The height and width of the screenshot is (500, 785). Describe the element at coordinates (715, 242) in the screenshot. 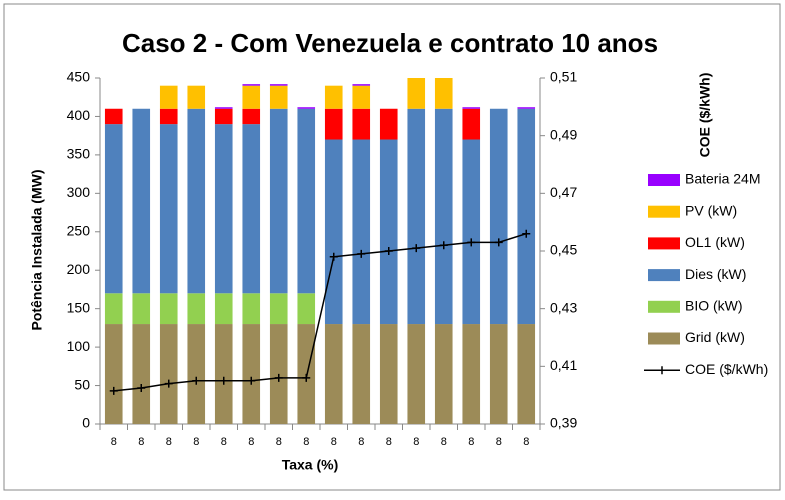

I see `legend-label: OL1 (kW)` at that location.